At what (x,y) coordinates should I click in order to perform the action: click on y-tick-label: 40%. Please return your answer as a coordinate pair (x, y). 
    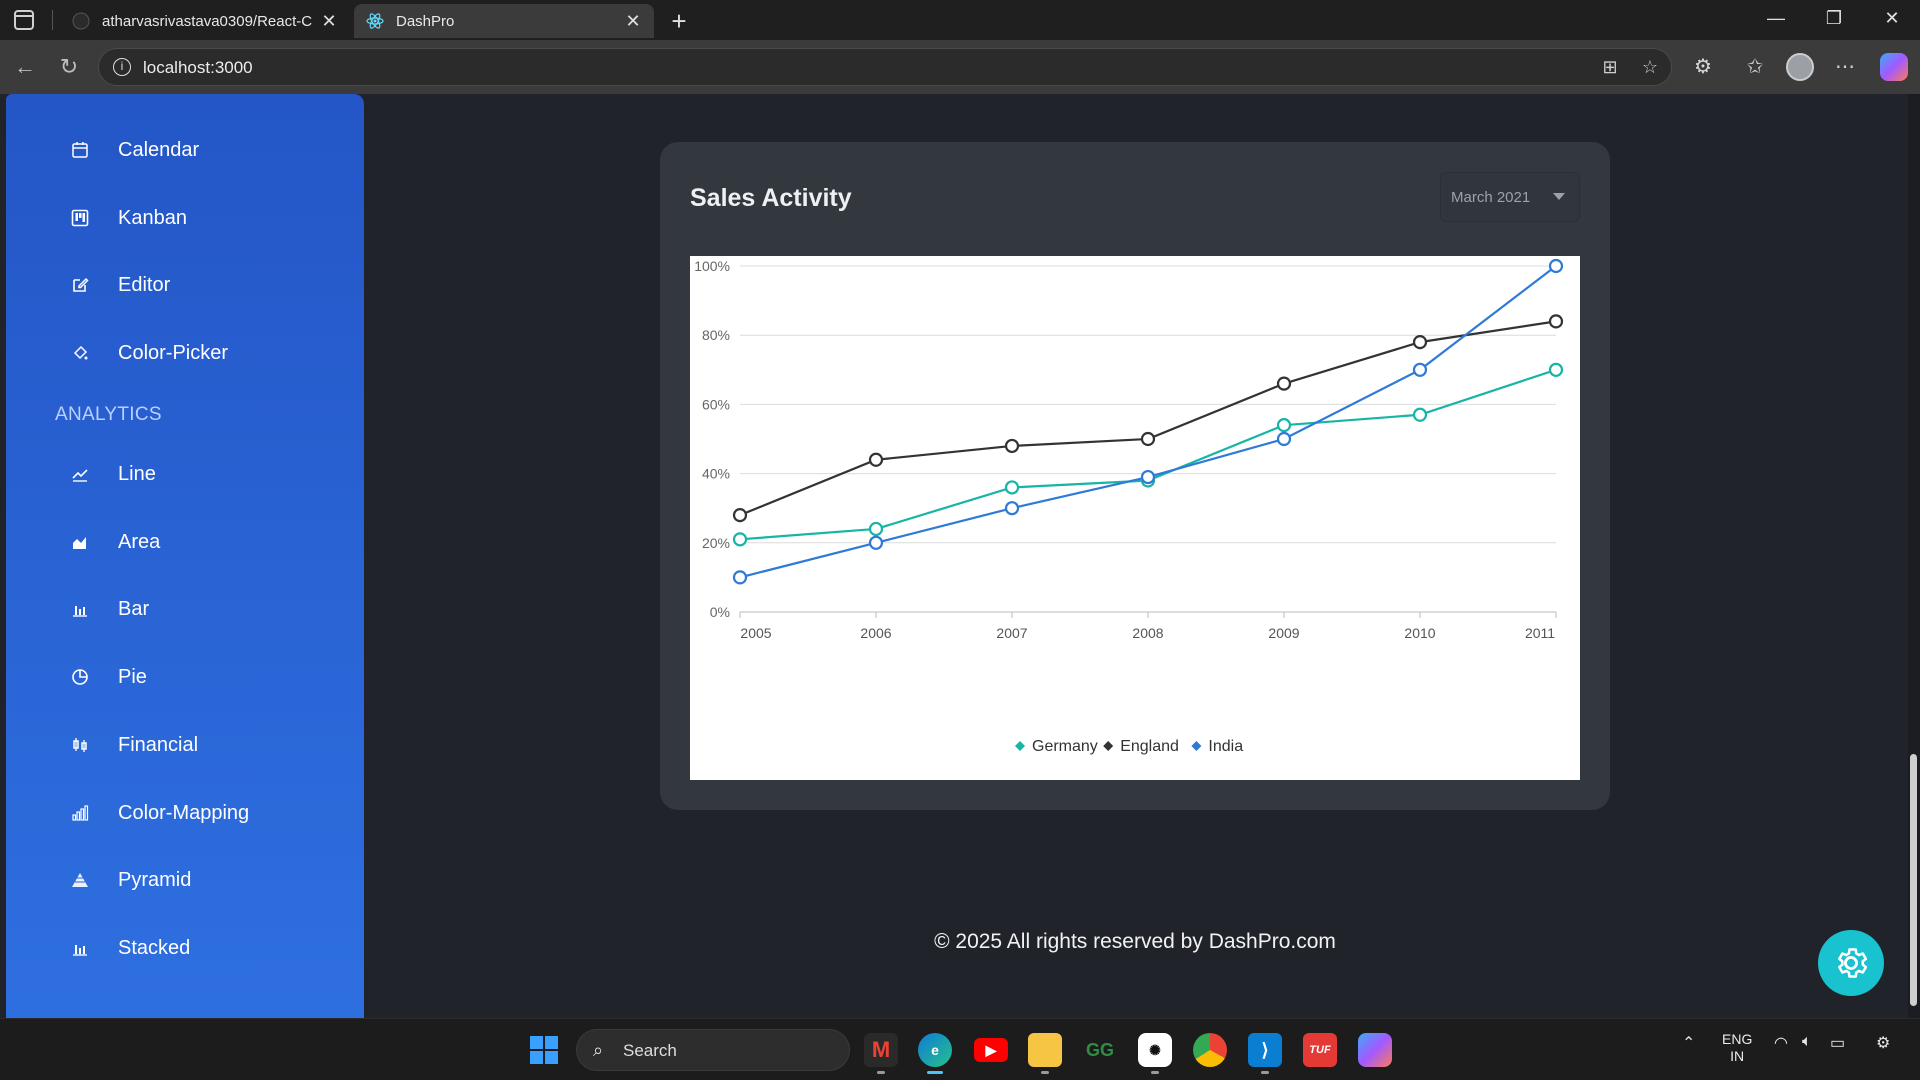
    Looking at the image, I should click on (716, 474).